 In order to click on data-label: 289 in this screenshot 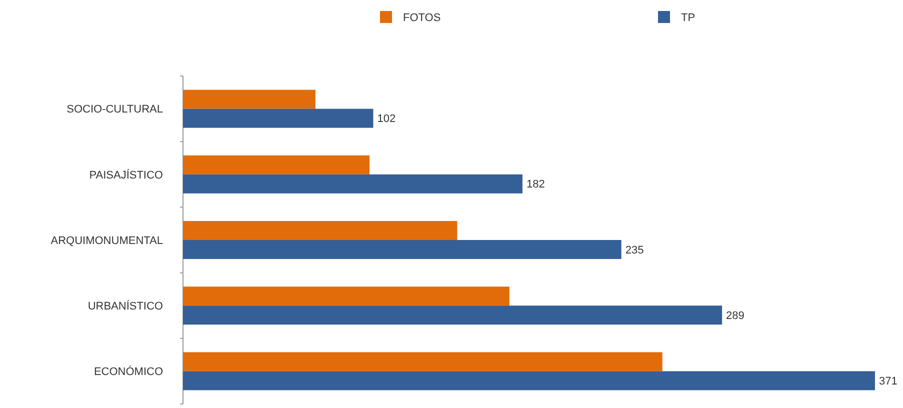, I will do `click(735, 316)`.